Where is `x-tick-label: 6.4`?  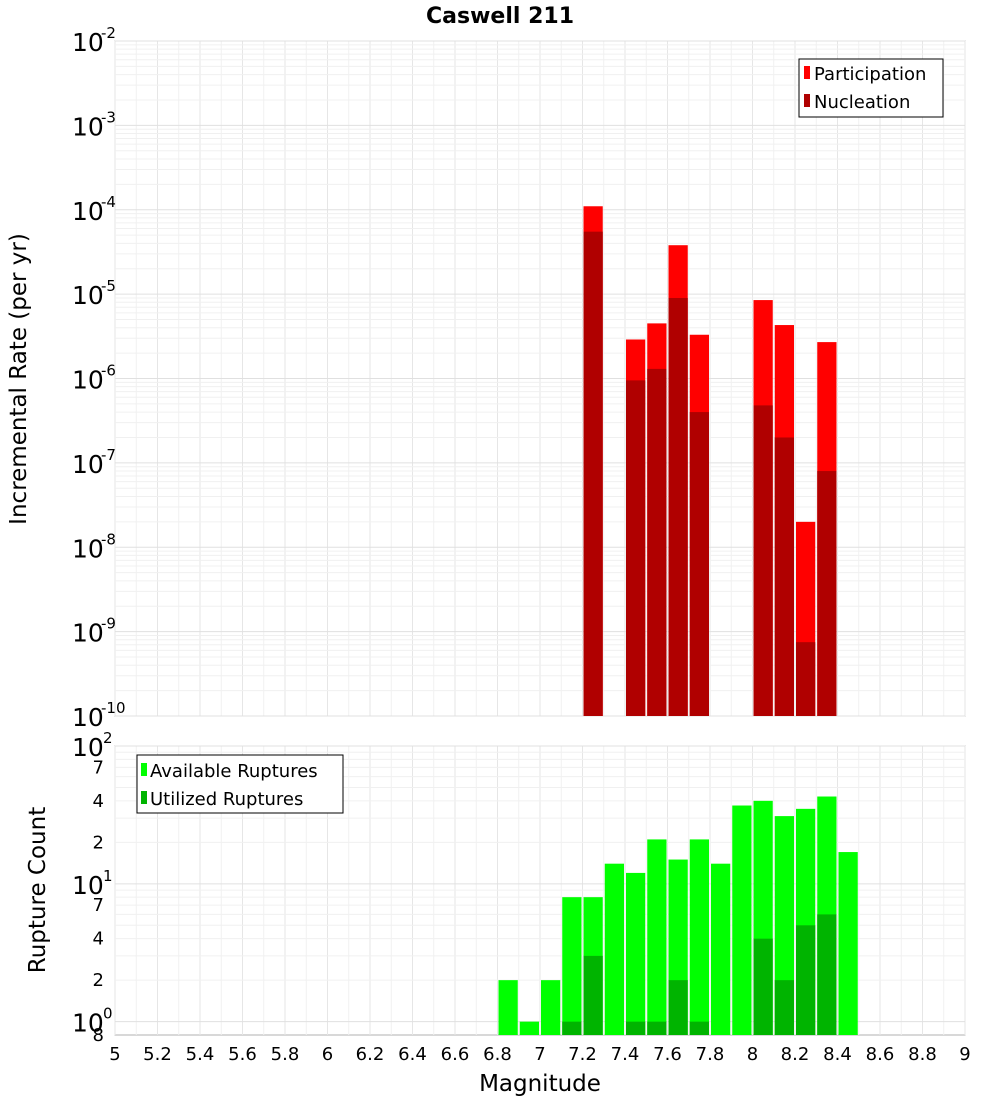
x-tick-label: 6.4 is located at coordinates (412, 1054).